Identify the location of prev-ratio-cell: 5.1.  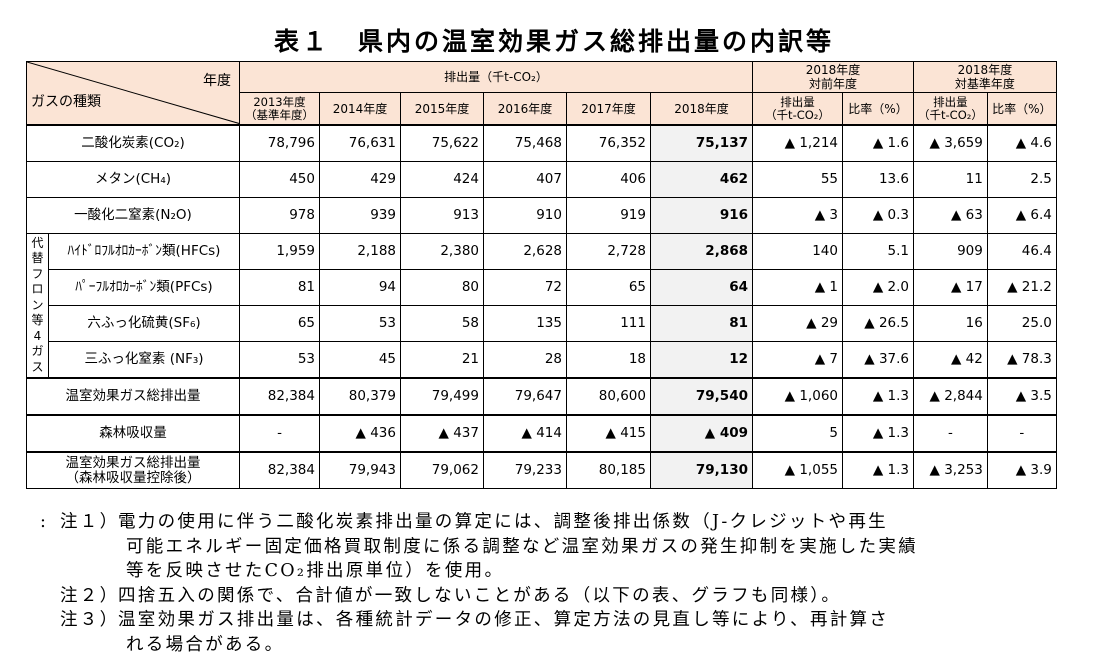
(878, 251).